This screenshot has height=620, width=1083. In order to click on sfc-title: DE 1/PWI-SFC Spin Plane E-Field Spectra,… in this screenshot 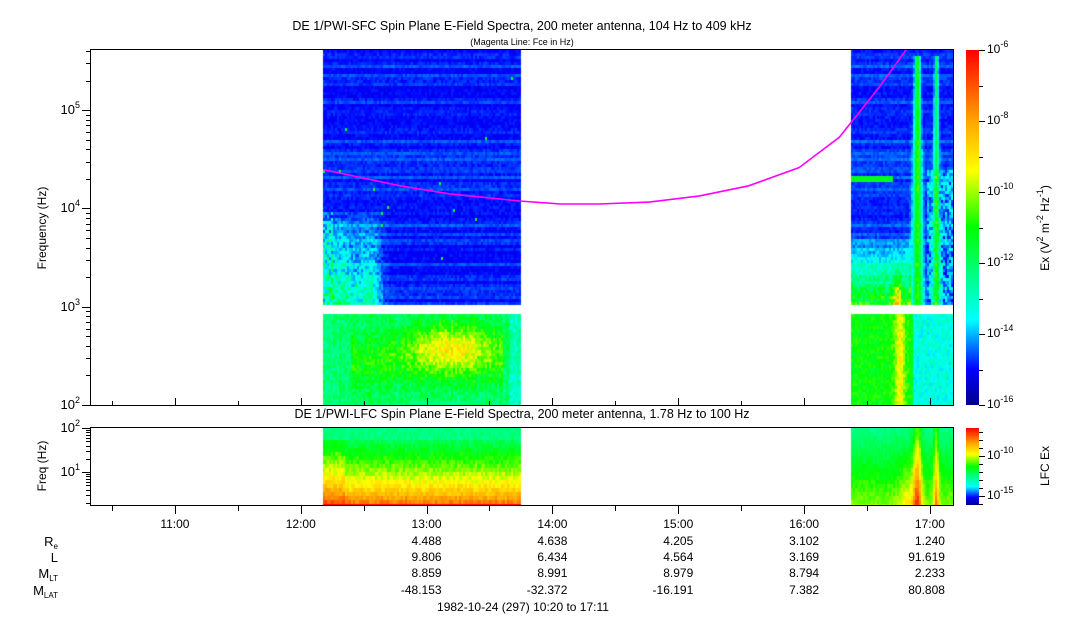, I will do `click(522, 26)`.